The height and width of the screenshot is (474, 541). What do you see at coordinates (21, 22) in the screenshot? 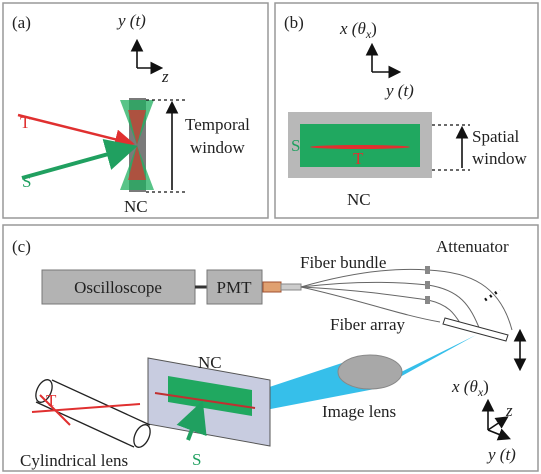
I see `panel-label: (a)` at bounding box center [21, 22].